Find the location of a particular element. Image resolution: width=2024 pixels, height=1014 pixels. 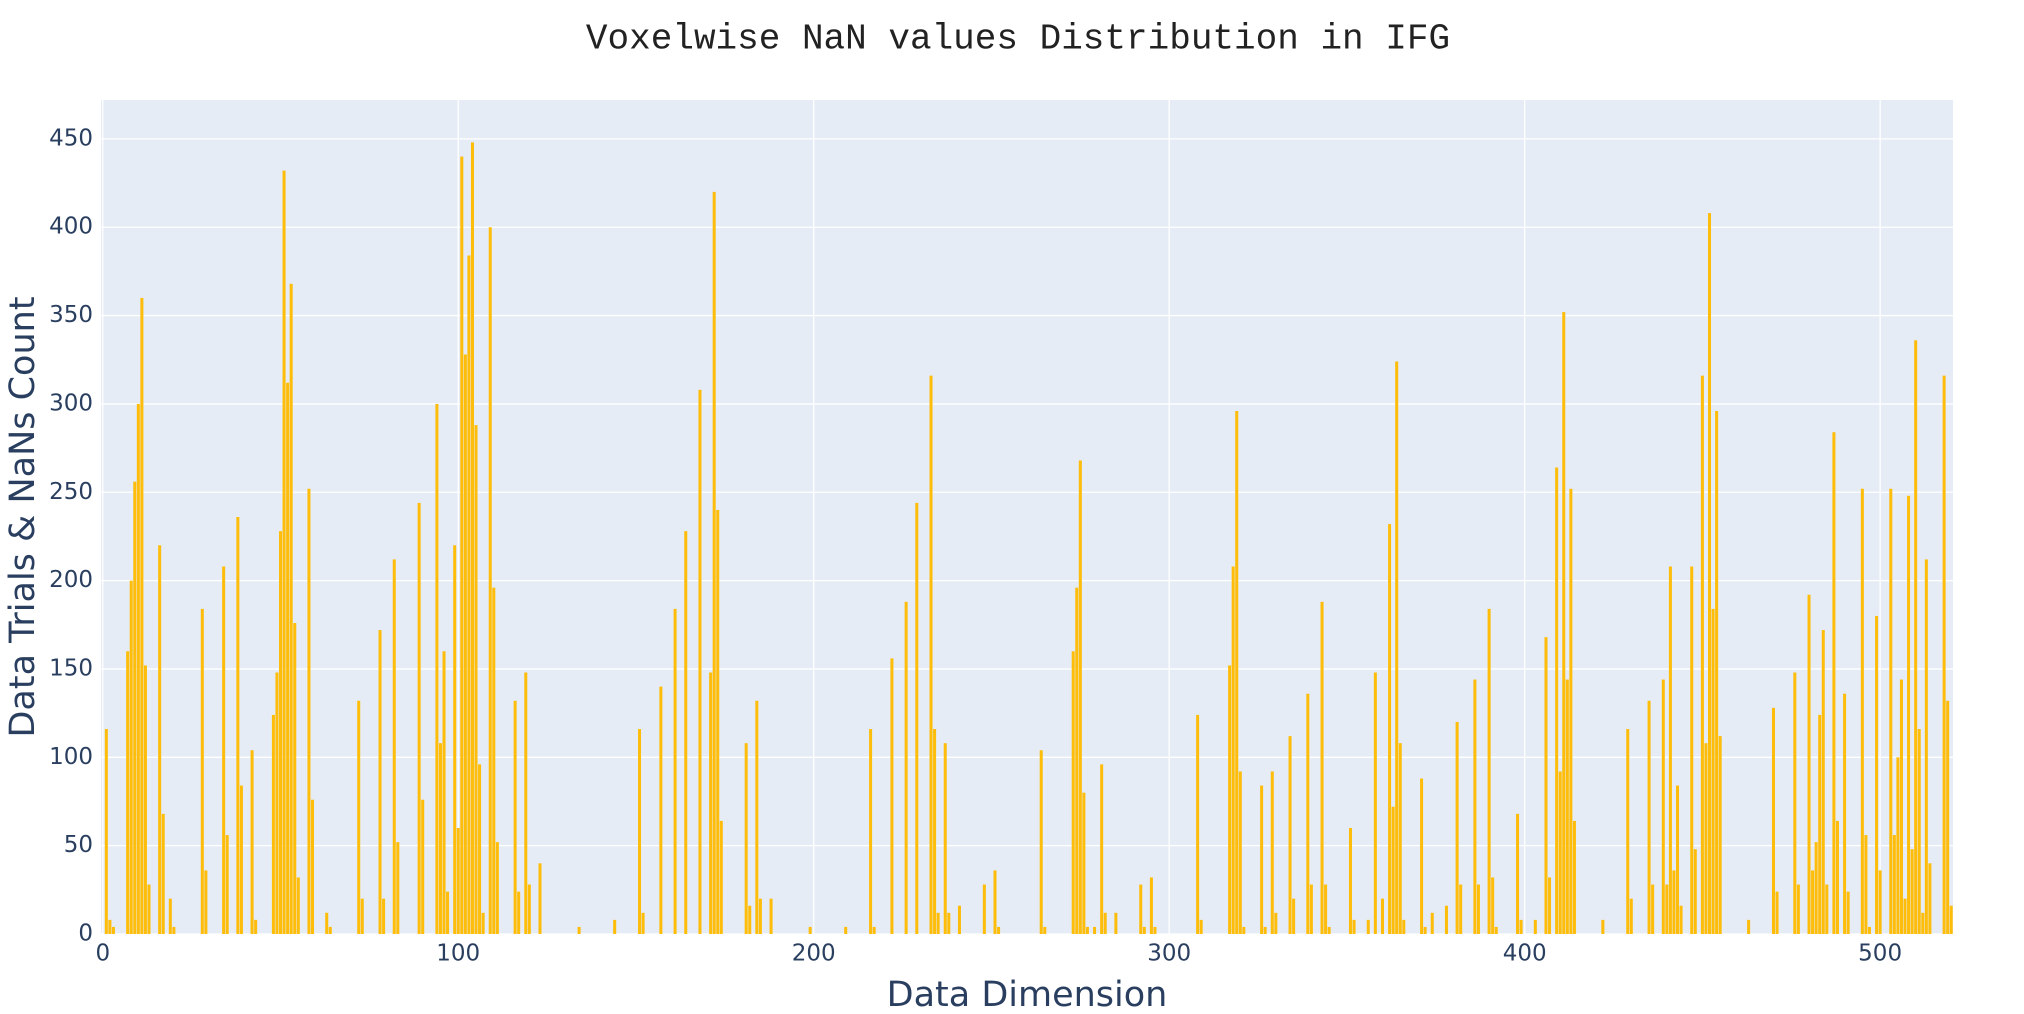

x-tick-label: 300 is located at coordinates (1169, 954).